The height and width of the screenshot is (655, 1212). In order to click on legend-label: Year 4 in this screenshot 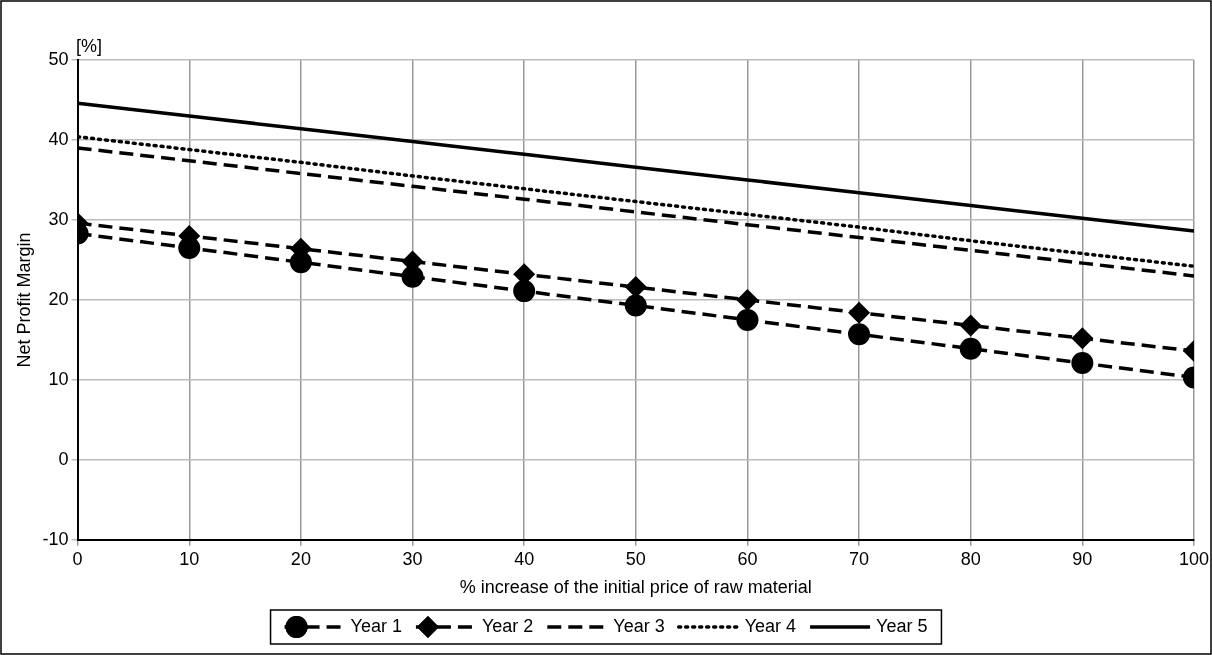, I will do `click(770, 625)`.